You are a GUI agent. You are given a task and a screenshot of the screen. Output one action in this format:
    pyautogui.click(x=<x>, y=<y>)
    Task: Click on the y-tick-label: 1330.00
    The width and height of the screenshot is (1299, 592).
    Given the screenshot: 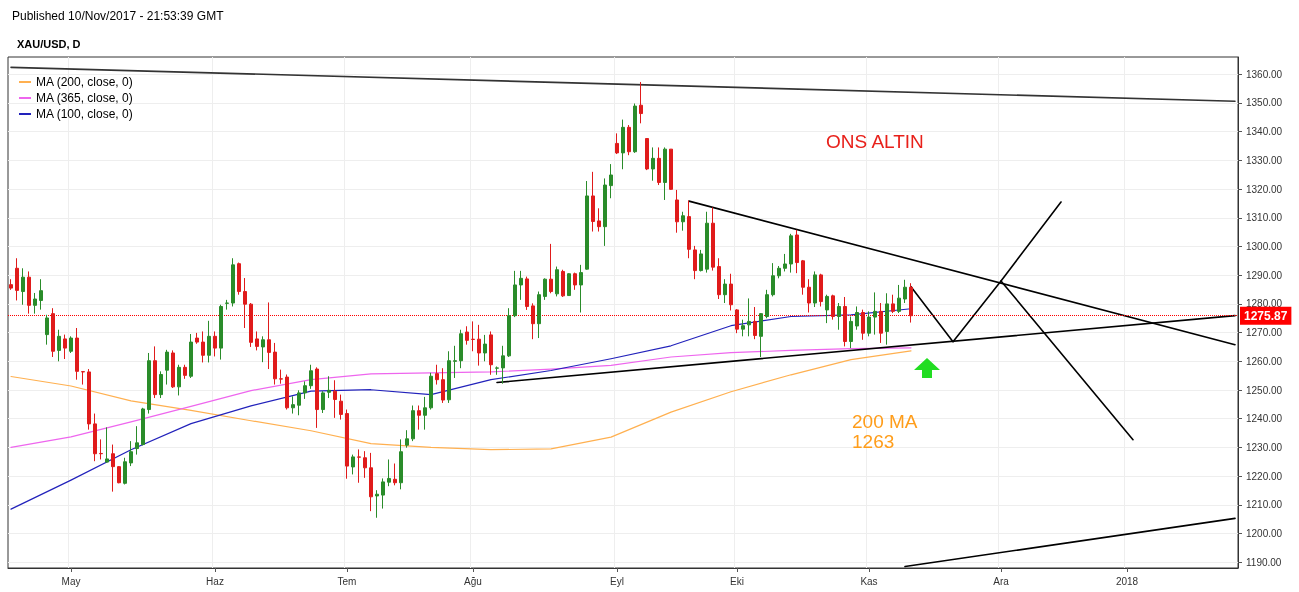 What is the action you would take?
    pyautogui.click(x=1264, y=160)
    